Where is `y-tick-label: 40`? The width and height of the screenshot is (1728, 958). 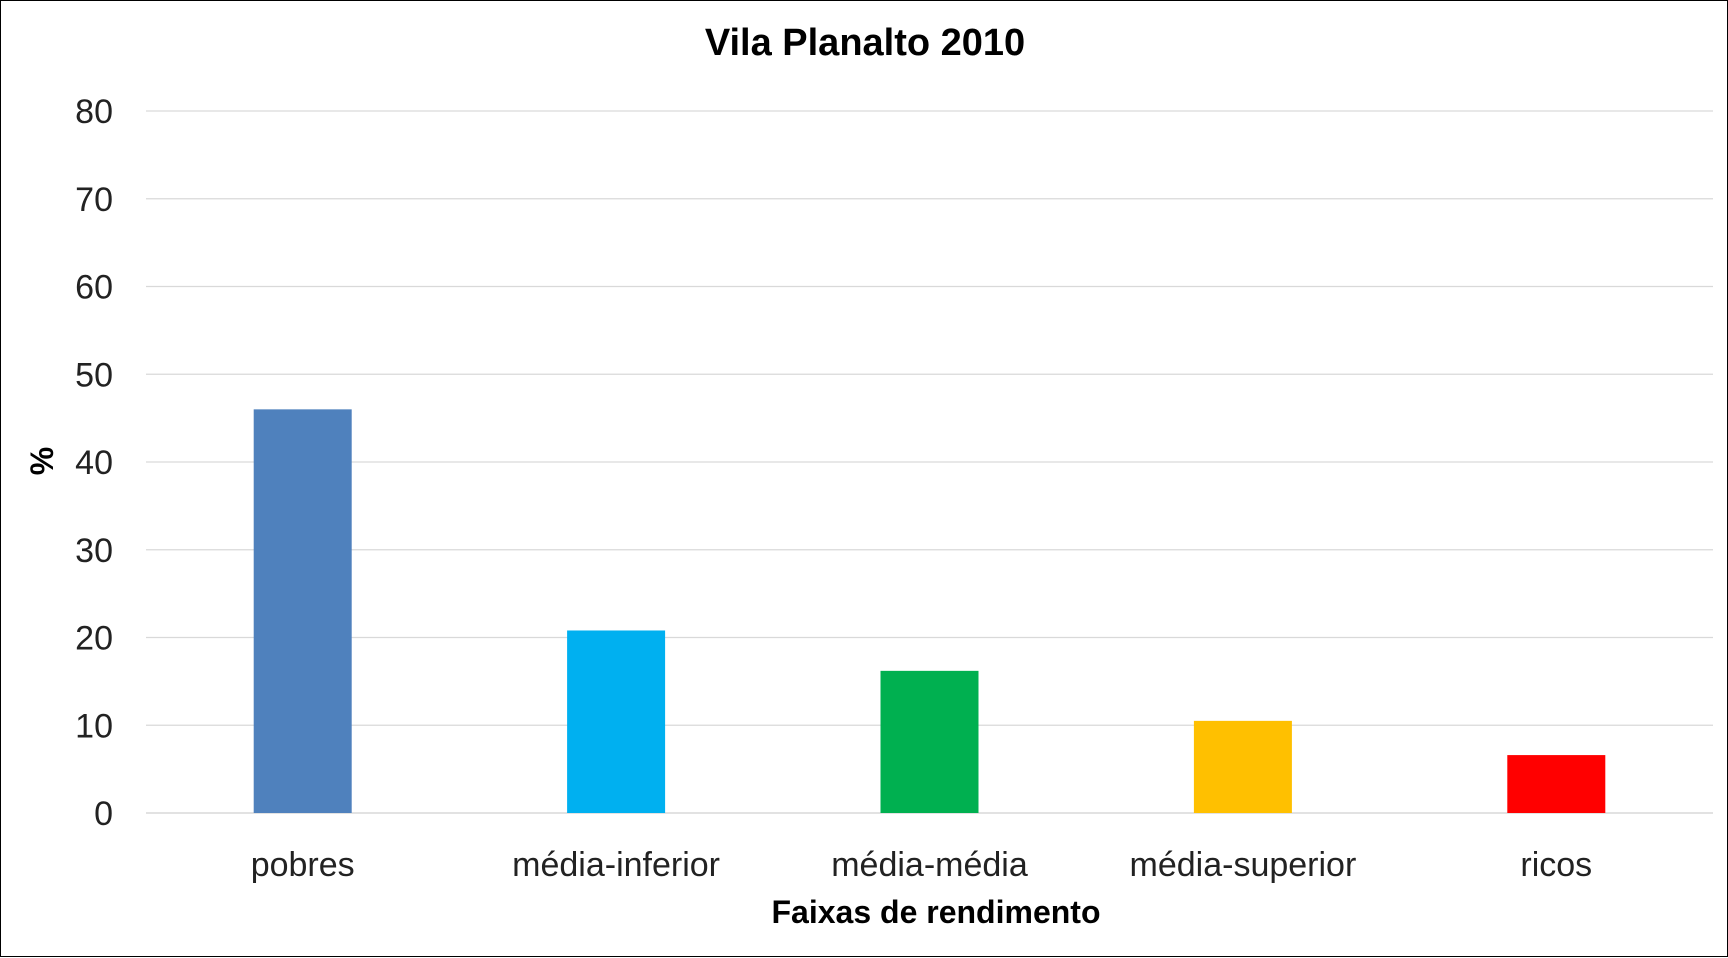
y-tick-label: 40 is located at coordinates (94, 463).